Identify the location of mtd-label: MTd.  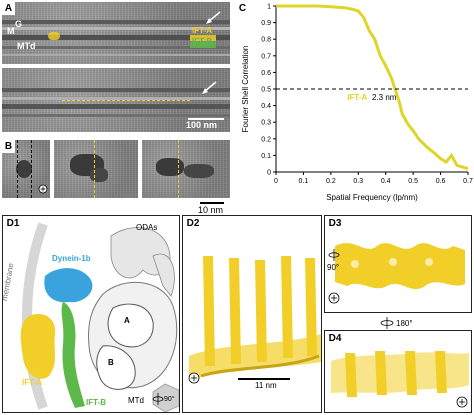
(136, 400).